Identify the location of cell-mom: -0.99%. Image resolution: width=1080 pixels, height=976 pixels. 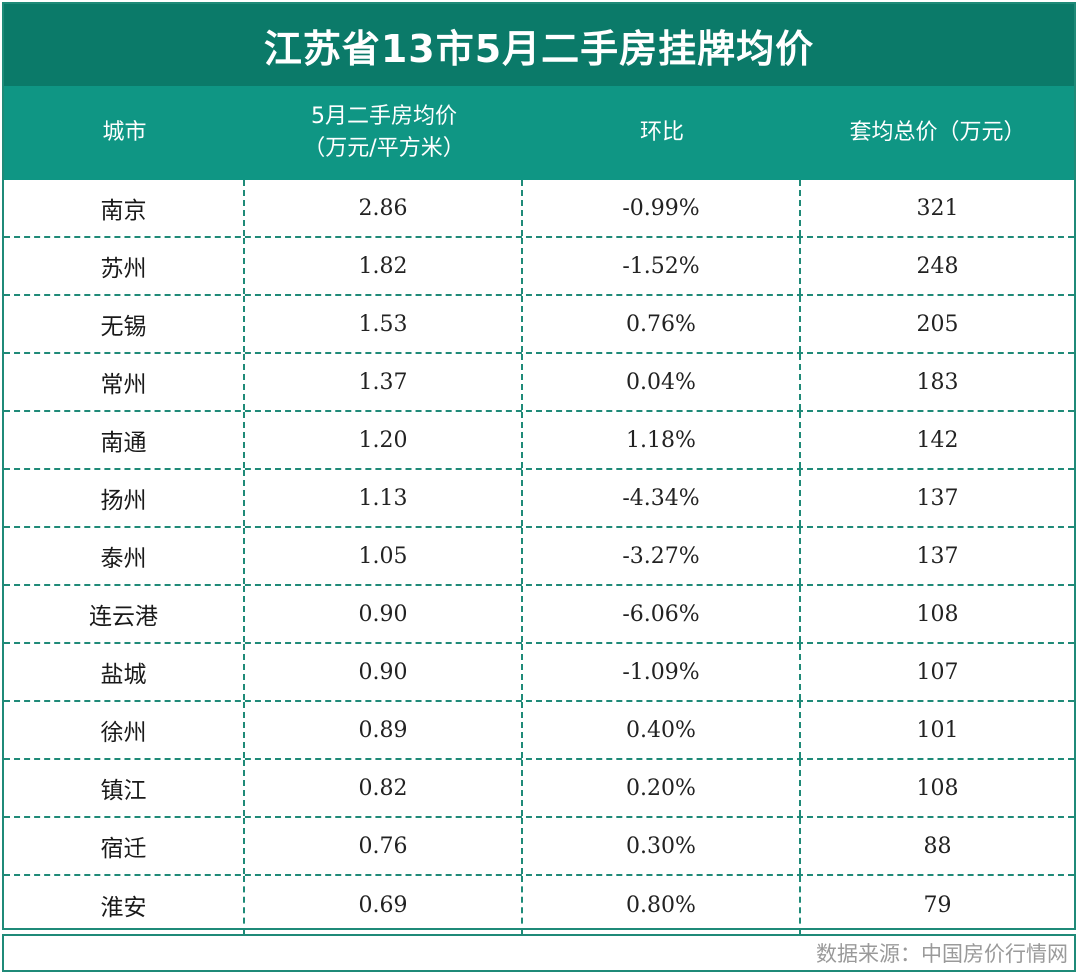
(662, 208).